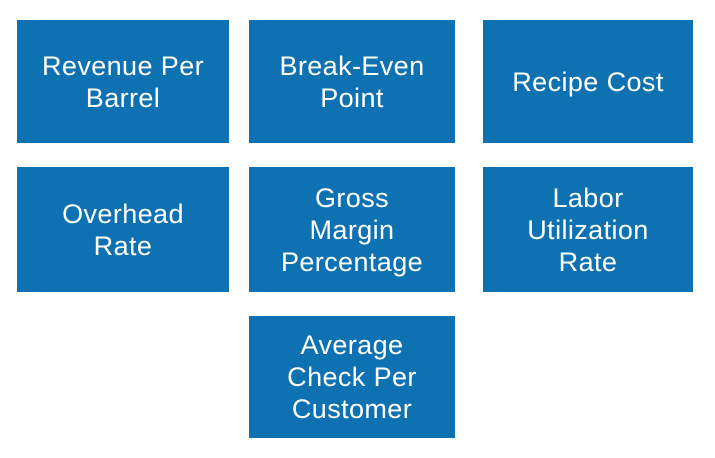  I want to click on metric-box-label: Revenue Per Barrel, so click(123, 81).